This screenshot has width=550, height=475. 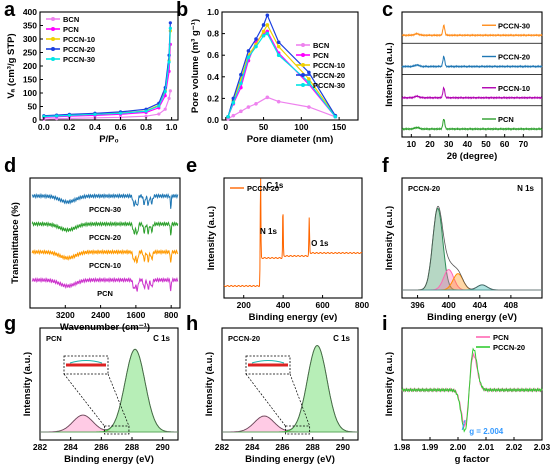 I want to click on a-y-tick-label: 350, so click(x=30, y=26).